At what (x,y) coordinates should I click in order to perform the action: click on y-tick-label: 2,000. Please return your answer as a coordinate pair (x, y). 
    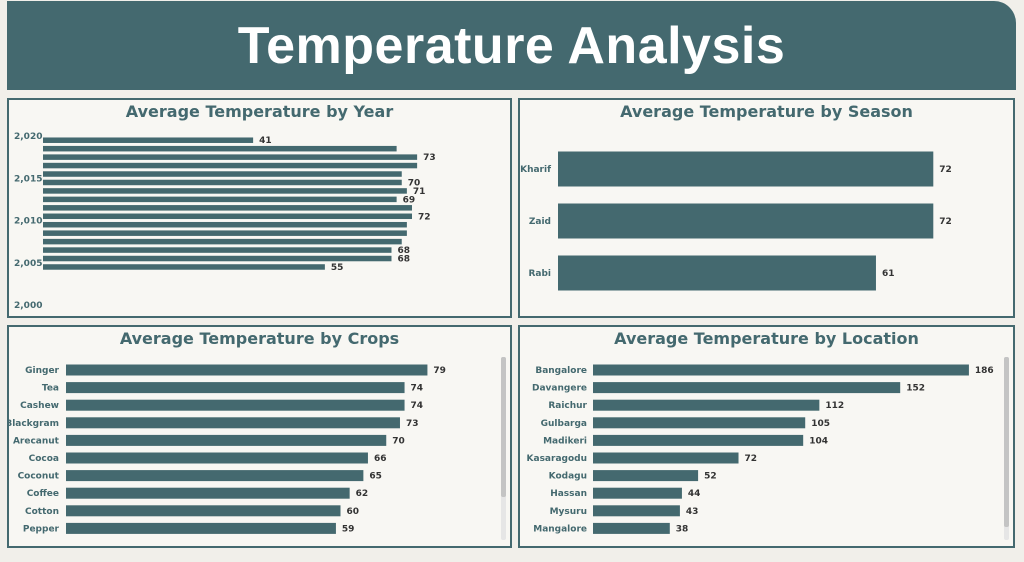
    Looking at the image, I should click on (28, 306).